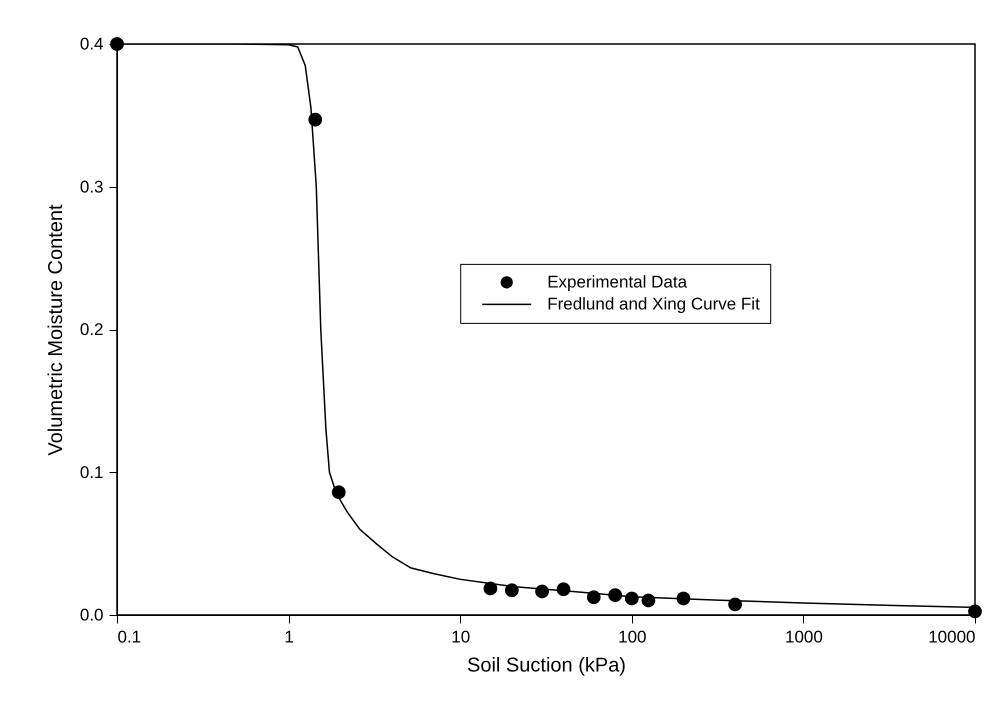  What do you see at coordinates (92, 615) in the screenshot?
I see `y-tick-label: 0.0` at bounding box center [92, 615].